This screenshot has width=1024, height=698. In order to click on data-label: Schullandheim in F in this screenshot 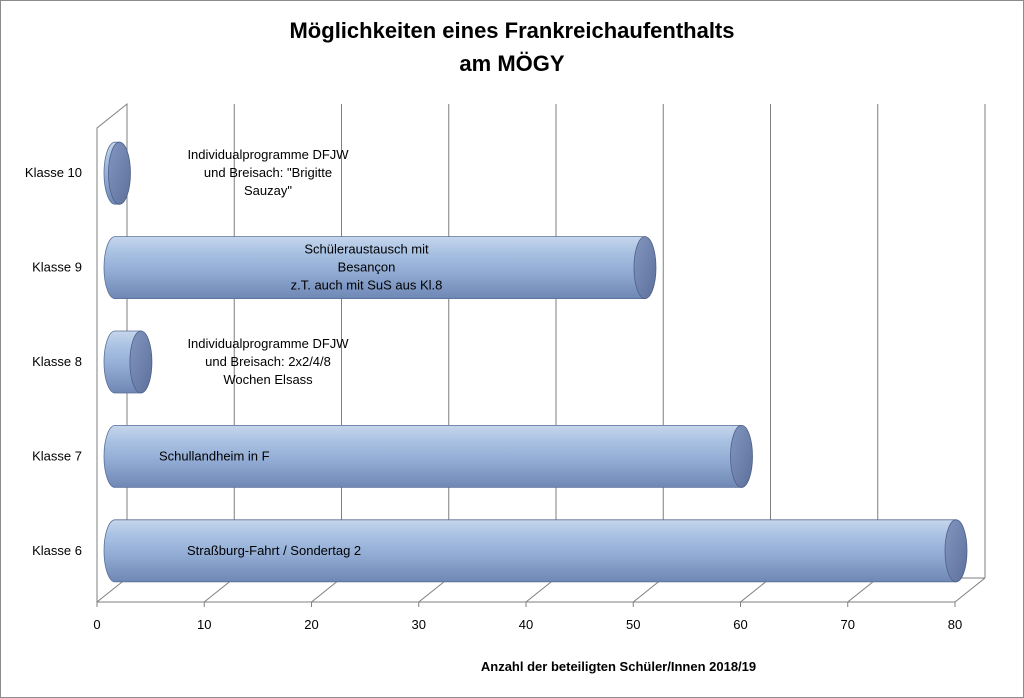, I will do `click(214, 455)`.